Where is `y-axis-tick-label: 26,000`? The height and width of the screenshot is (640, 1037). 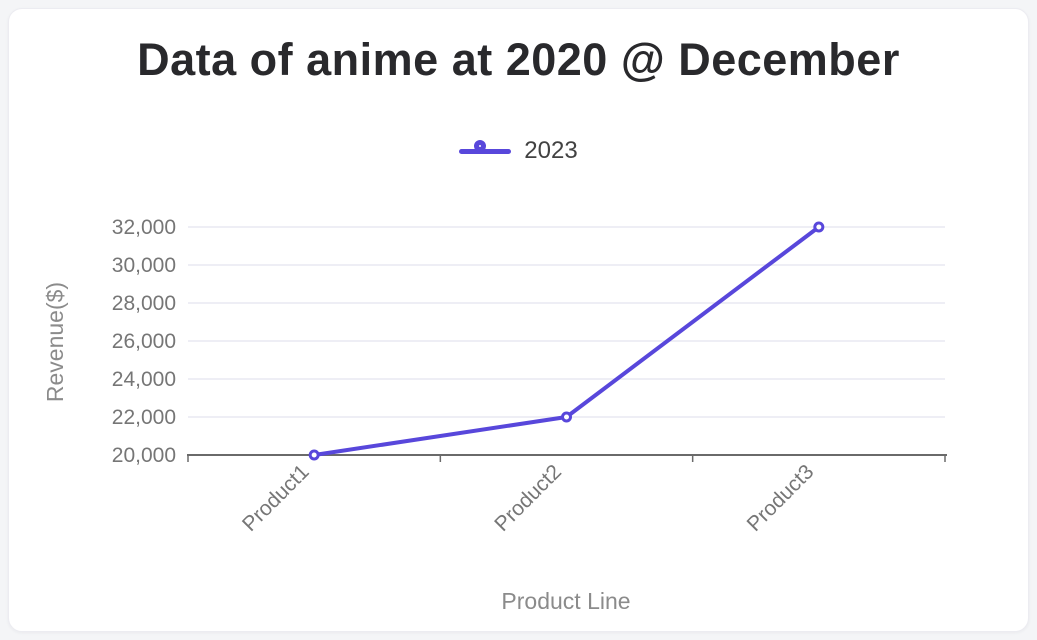
y-axis-tick-label: 26,000 is located at coordinates (144, 341).